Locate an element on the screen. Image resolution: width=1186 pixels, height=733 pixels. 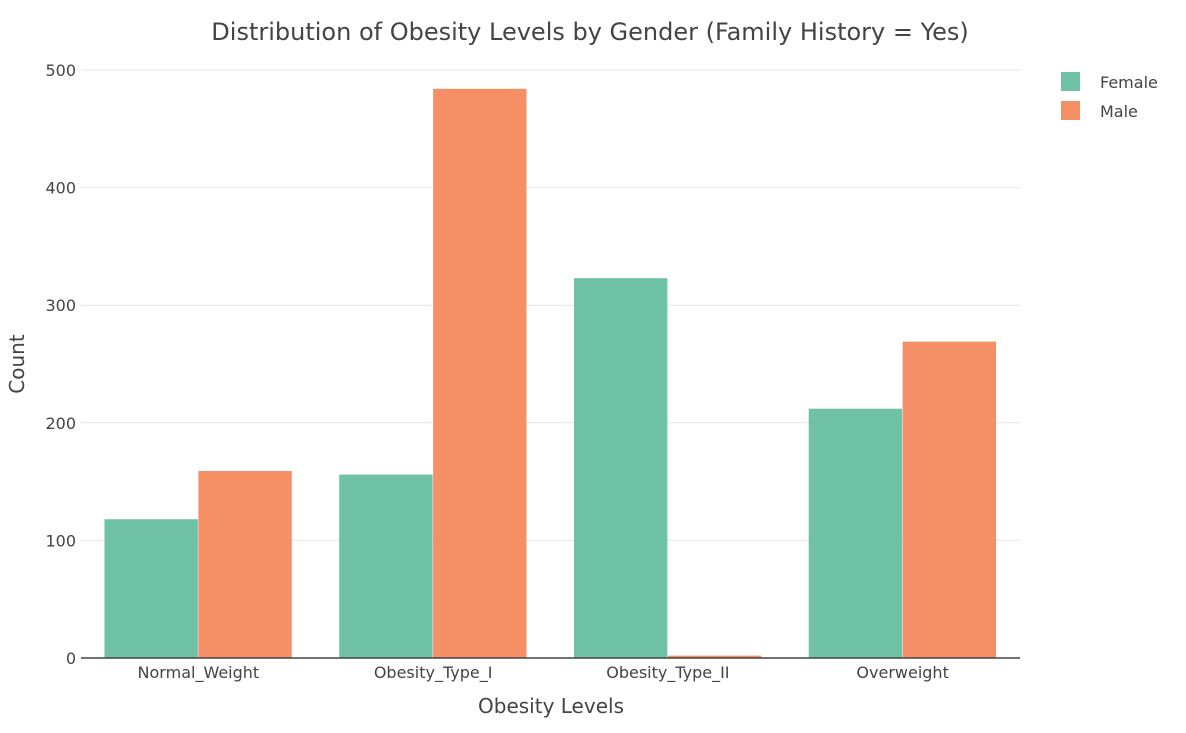
y-tick-label: 300 is located at coordinates (60, 305).